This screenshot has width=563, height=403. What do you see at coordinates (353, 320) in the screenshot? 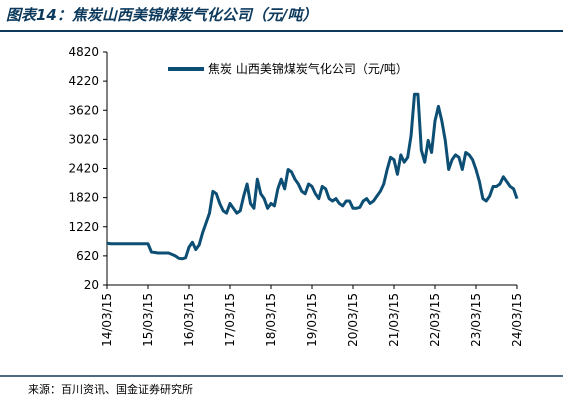
I see `x-tick-label: 20/03/15` at bounding box center [353, 320].